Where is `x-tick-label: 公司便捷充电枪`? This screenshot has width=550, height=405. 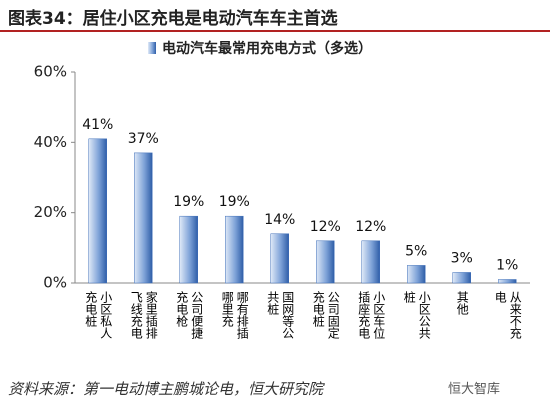 x-tick-label: 公司便捷充电枪 is located at coordinates (189, 315).